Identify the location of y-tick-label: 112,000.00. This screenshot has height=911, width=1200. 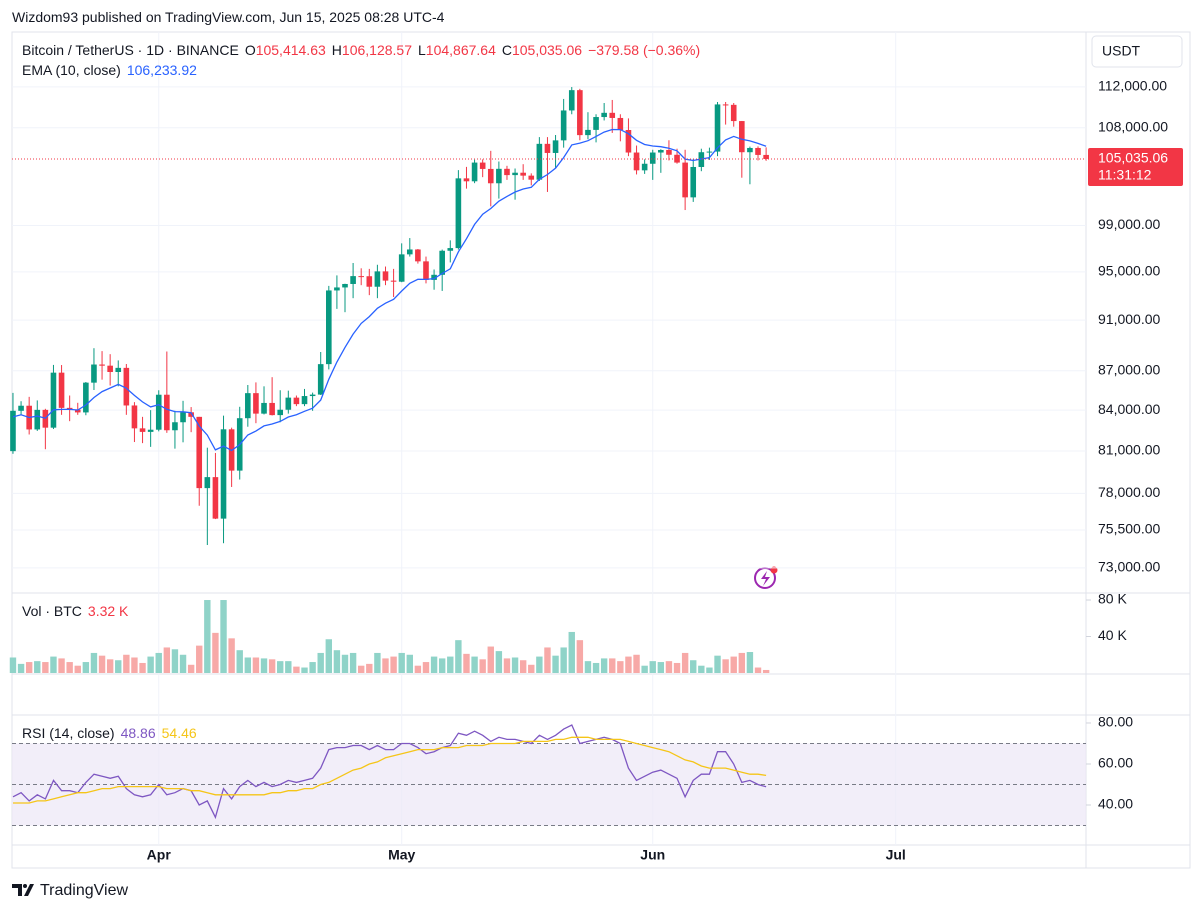
(1132, 86).